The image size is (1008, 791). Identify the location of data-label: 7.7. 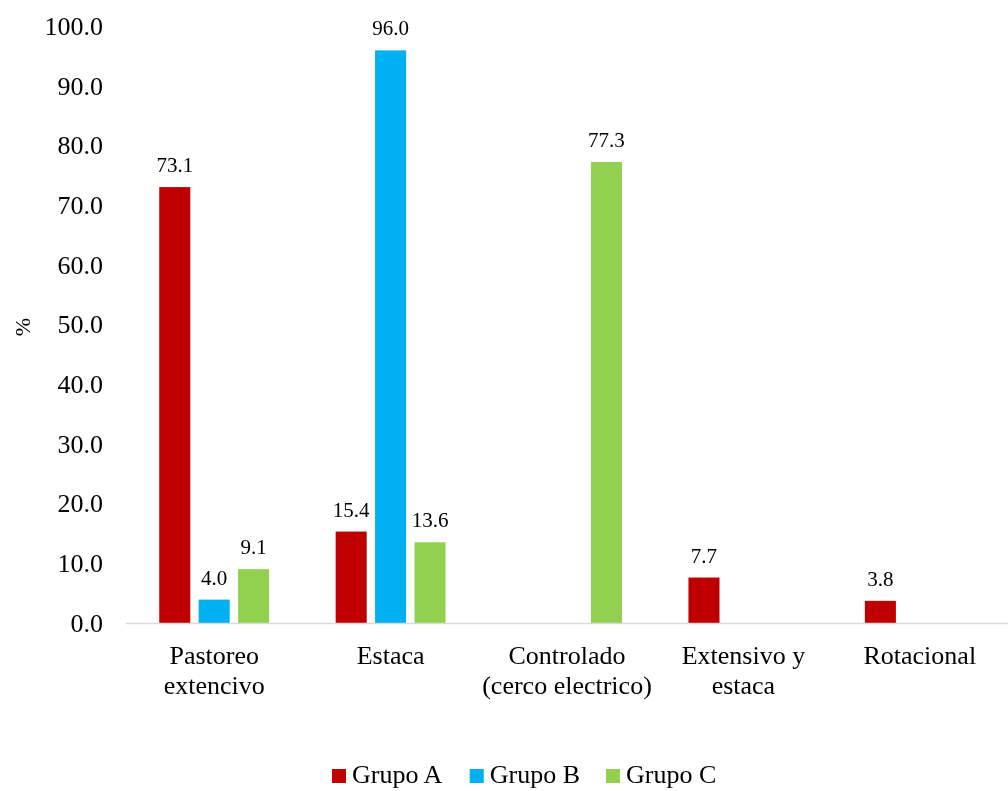
(704, 555).